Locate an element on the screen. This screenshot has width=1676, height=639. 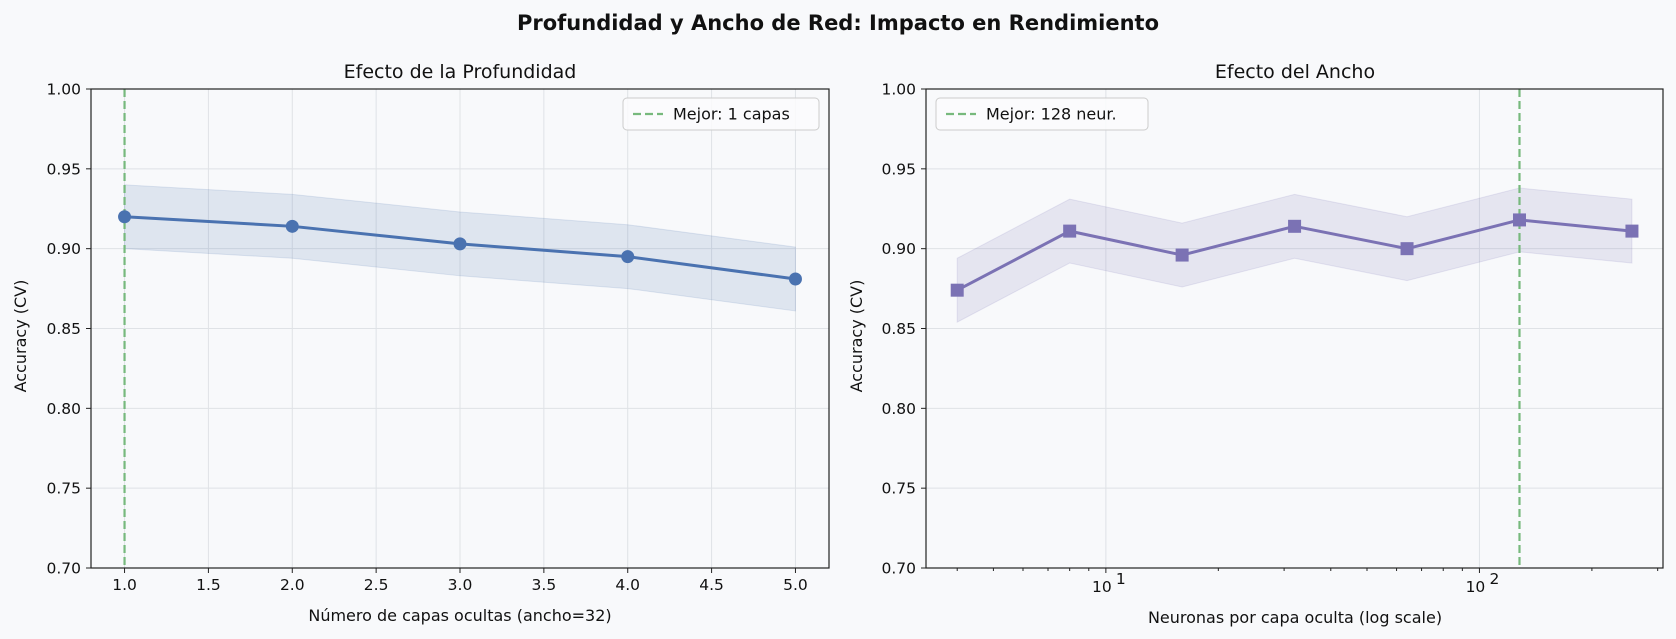
chart-depth-xtick-label: 3.0 is located at coordinates (460, 585).